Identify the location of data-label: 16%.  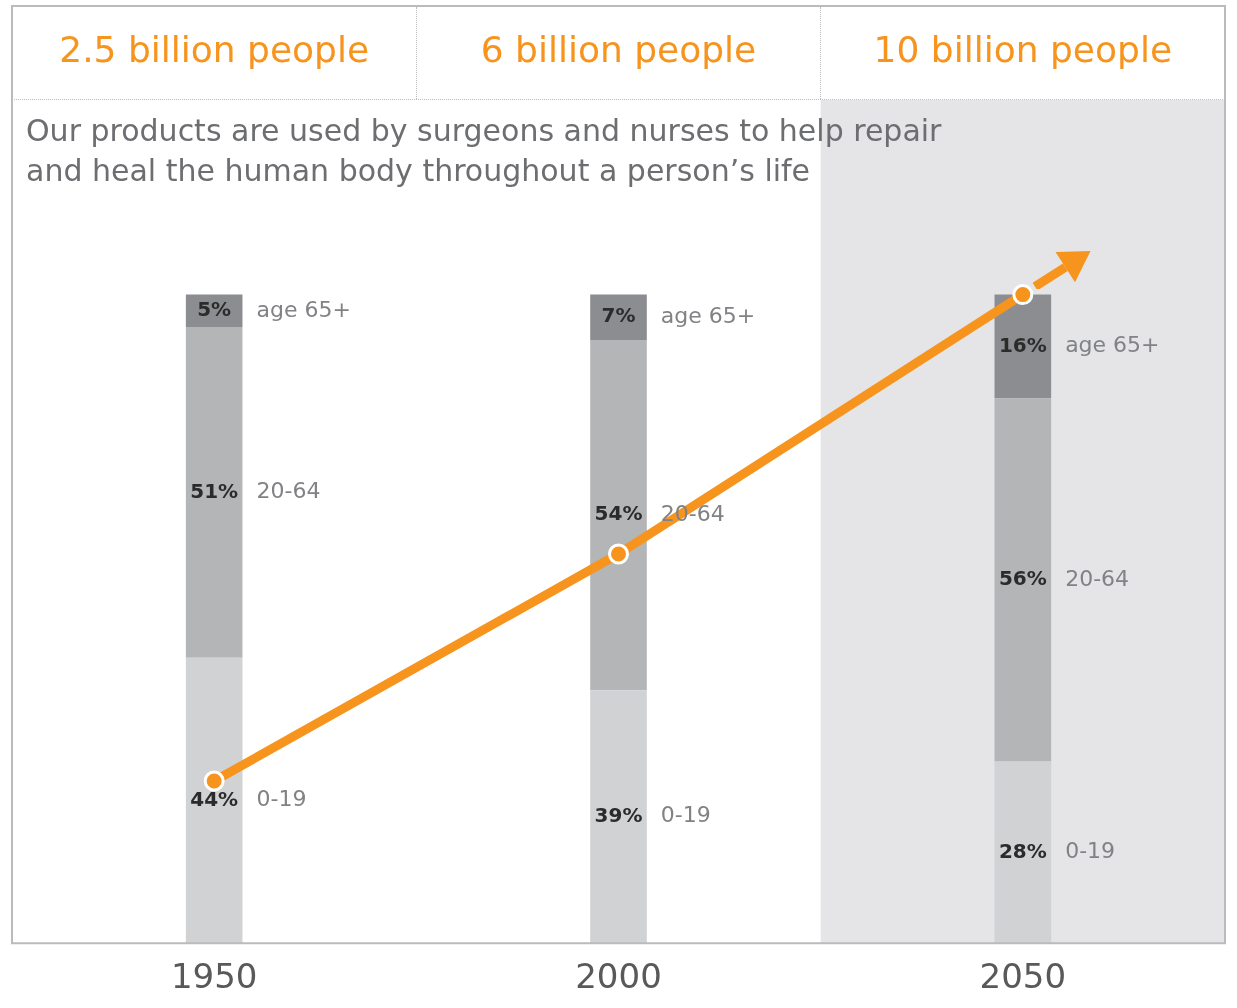
(1022, 344).